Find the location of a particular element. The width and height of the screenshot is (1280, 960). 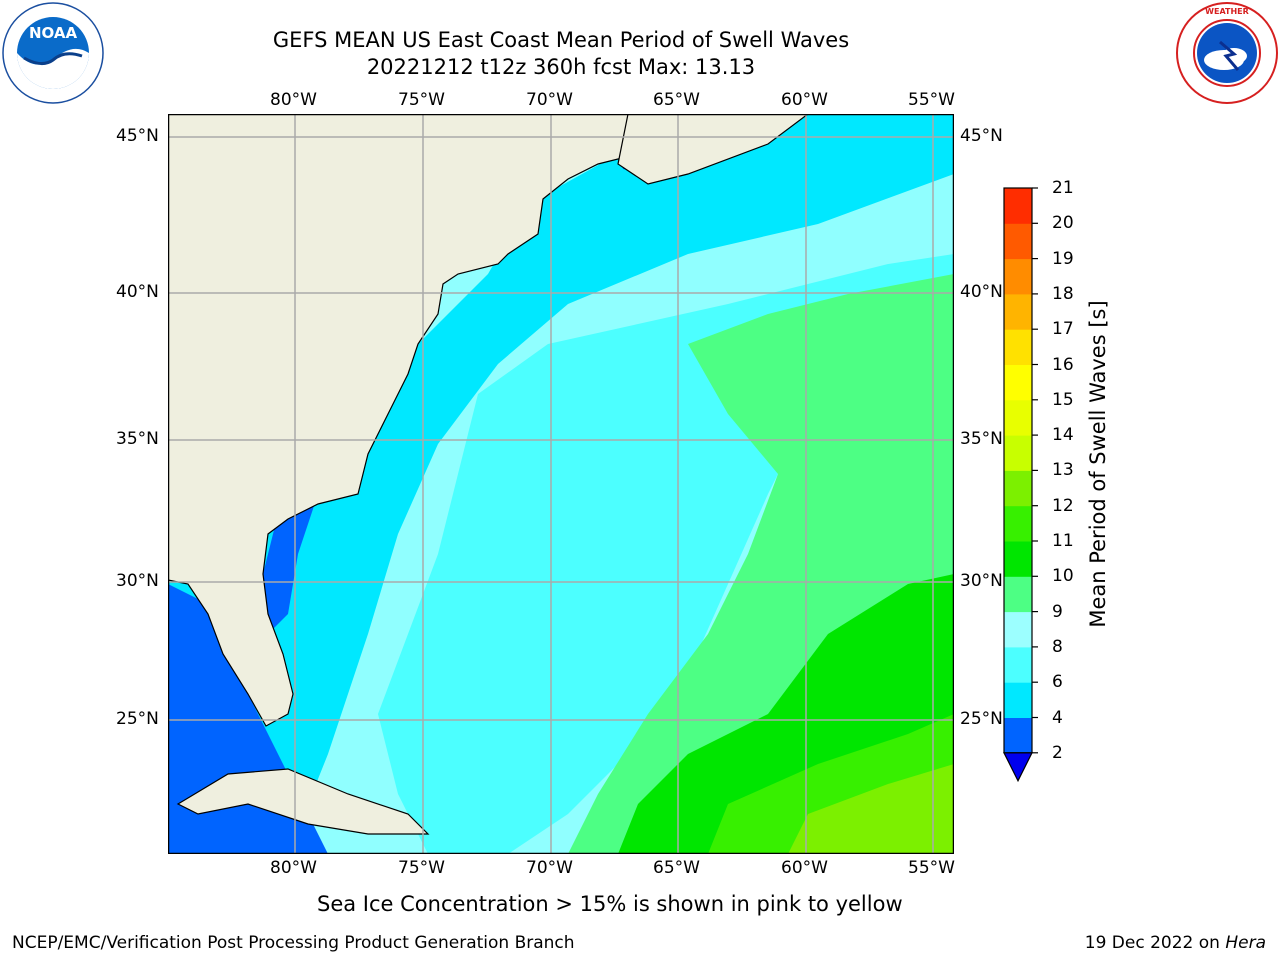

lon-label-top-80w: 80°W is located at coordinates (293, 100).